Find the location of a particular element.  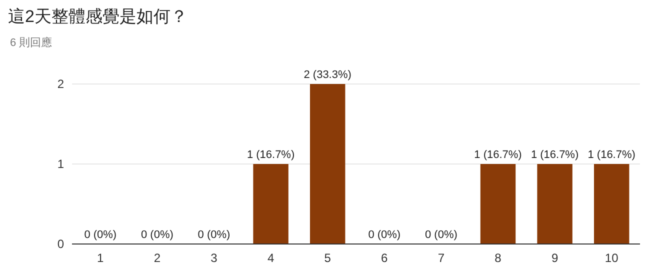

y-tick-label: 2 is located at coordinates (60, 84).